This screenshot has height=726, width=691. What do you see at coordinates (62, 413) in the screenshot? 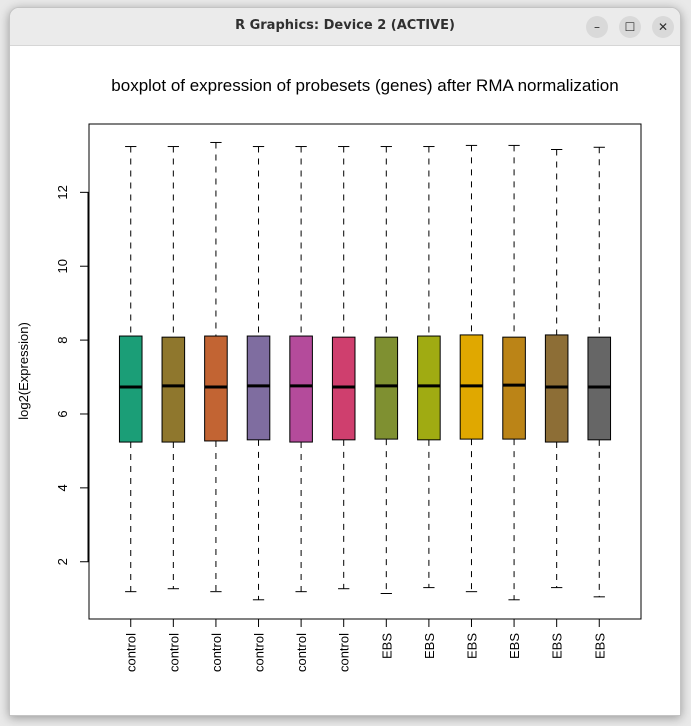
I see `y-tick-label: 6` at bounding box center [62, 413].